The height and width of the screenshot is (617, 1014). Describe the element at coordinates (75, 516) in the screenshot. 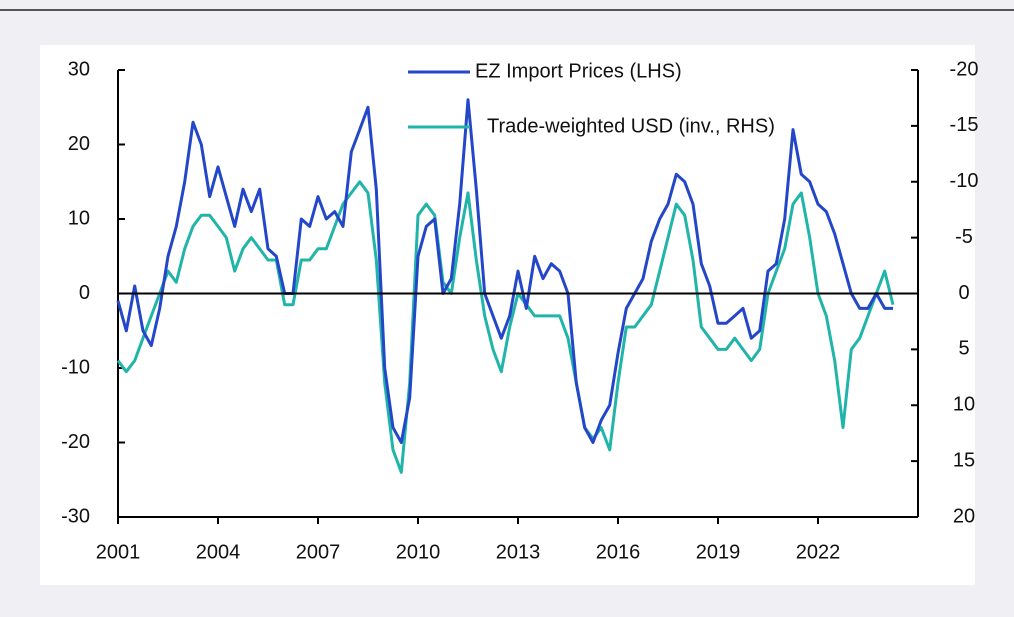

I see `y-tick-label: -30` at that location.